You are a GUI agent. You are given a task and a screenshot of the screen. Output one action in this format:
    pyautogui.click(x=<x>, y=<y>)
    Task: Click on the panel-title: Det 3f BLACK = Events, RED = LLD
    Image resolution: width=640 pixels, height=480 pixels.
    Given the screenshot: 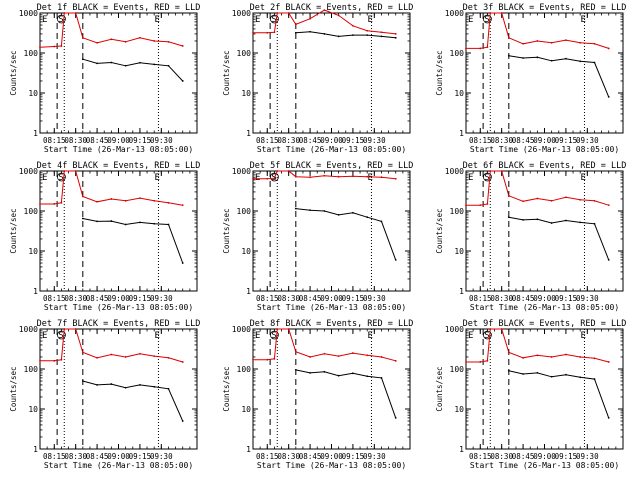 What is the action you would take?
    pyautogui.click(x=545, y=8)
    